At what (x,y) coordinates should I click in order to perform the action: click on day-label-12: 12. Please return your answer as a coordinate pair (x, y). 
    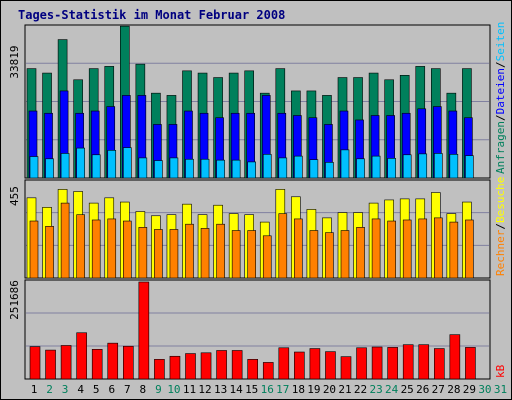
    Looking at the image, I should click on (204, 389).